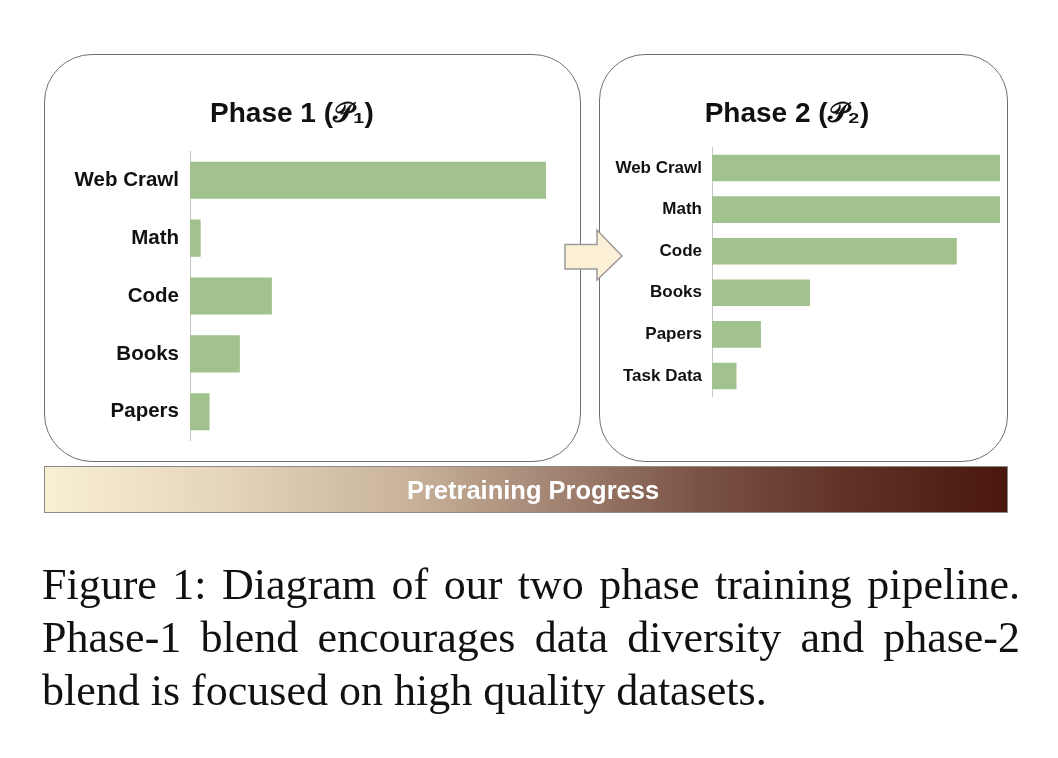 The image size is (1058, 758). I want to click on text: Pretraining Progress, so click(533, 489).